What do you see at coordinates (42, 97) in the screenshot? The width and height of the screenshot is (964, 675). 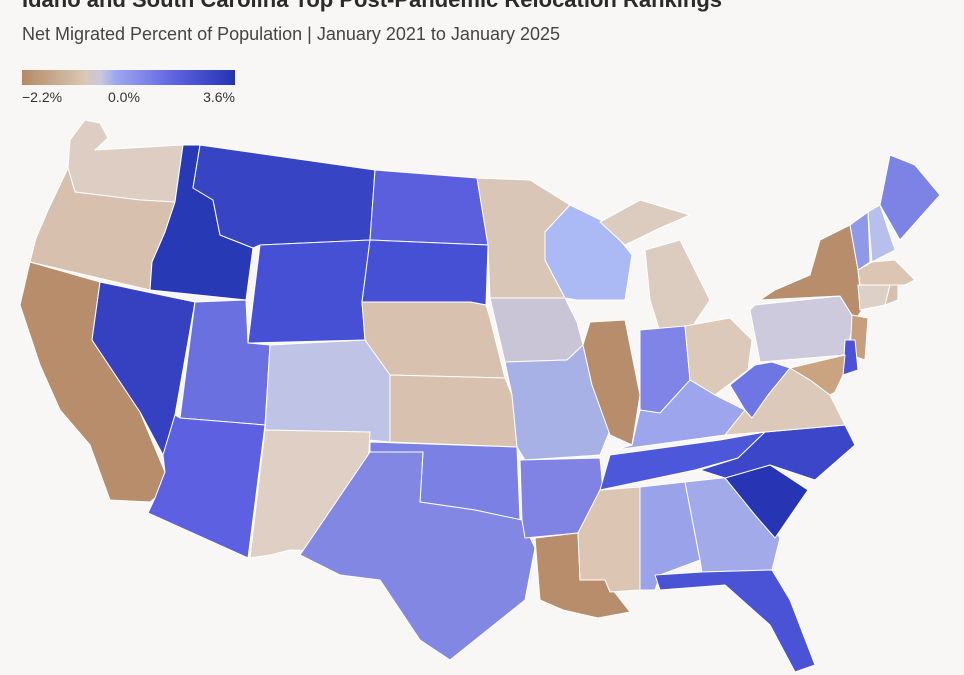 I see `legend-min-label: −2.2%` at bounding box center [42, 97].